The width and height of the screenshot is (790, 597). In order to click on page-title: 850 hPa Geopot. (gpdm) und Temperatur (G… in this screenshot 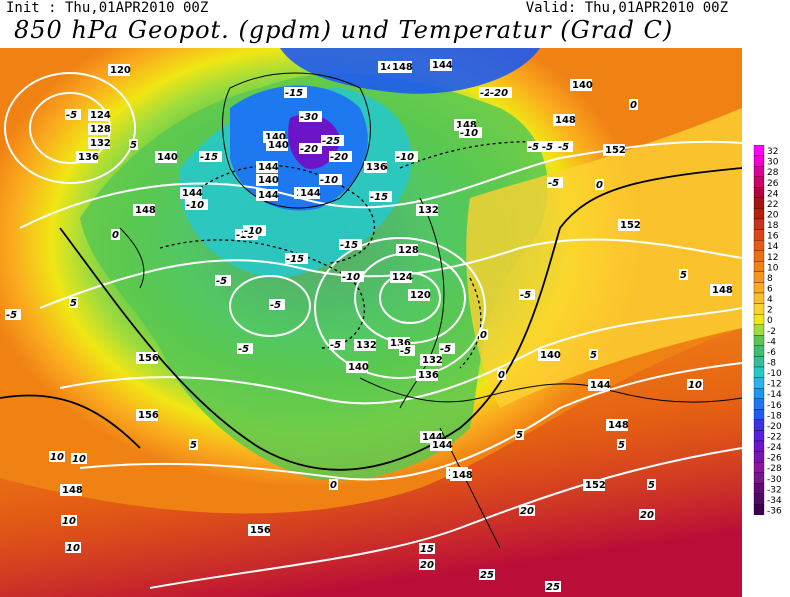, I will do `click(344, 30)`.